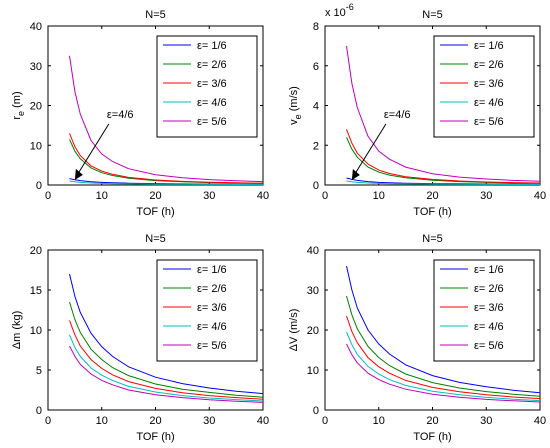 The width and height of the screenshot is (550, 448). I want to click on annotation-label: ε=4/6, so click(397, 115).